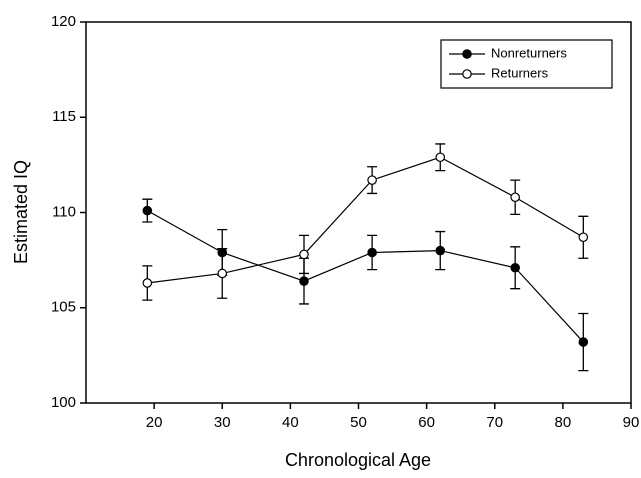 This screenshot has height=478, width=641. What do you see at coordinates (563, 422) in the screenshot?
I see `x-tick-label: 80` at bounding box center [563, 422].